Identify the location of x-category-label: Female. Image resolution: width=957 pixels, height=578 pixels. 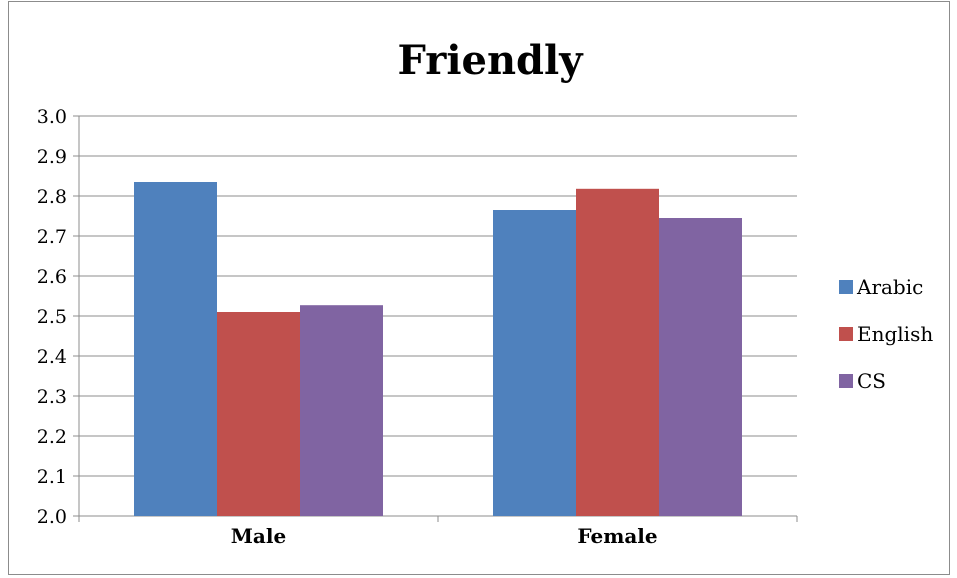
(617, 536).